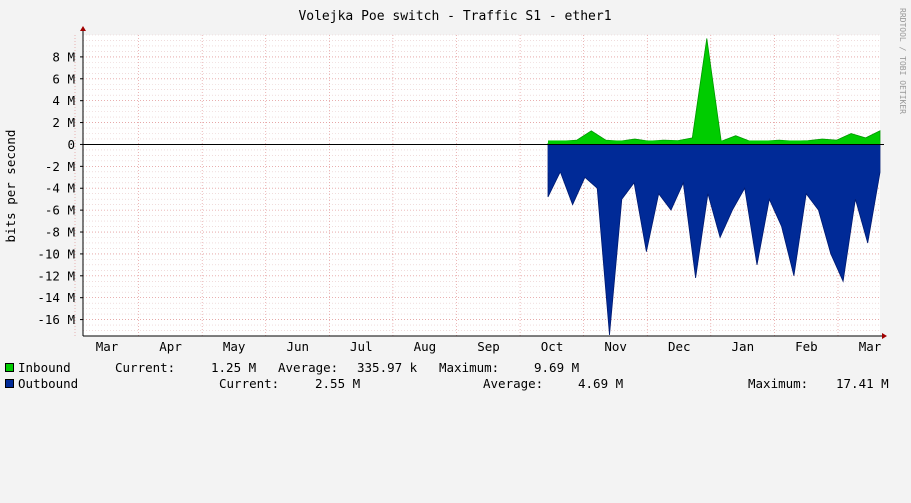 The width and height of the screenshot is (911, 503). What do you see at coordinates (601, 383) in the screenshot?
I see `outbound-average-value: 4.69 M` at bounding box center [601, 383].